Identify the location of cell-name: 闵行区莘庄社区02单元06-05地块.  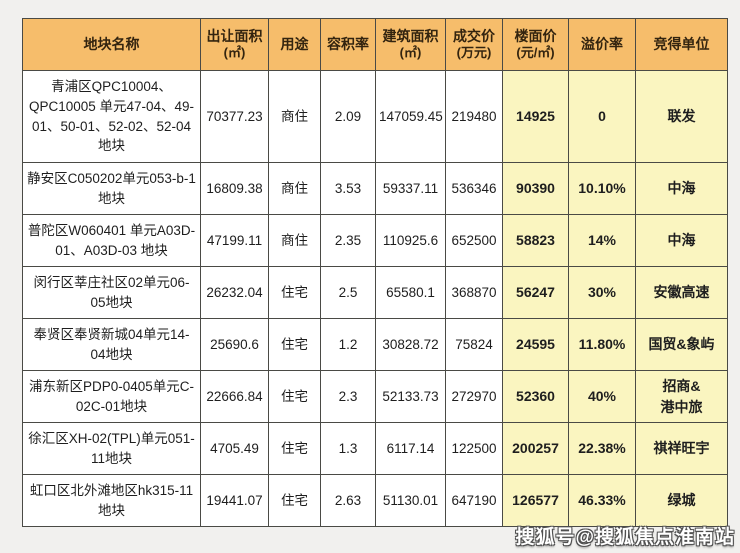
(111, 292).